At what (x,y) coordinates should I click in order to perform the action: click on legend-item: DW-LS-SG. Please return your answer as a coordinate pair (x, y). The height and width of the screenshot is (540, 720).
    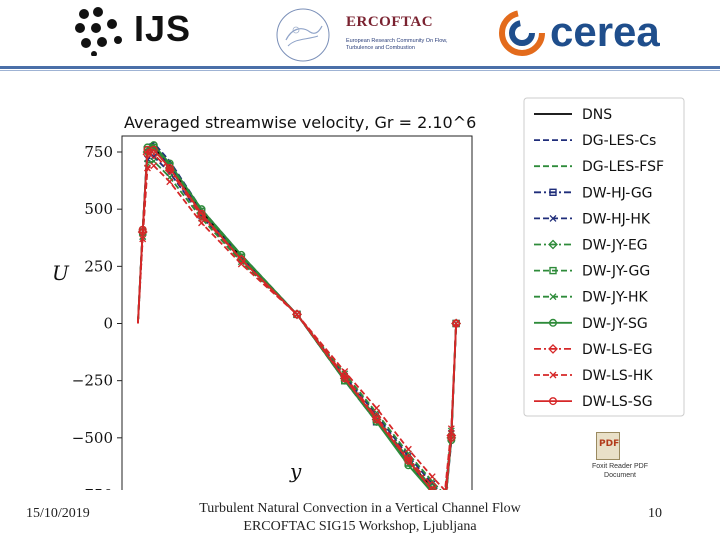
    Looking at the image, I should click on (593, 402).